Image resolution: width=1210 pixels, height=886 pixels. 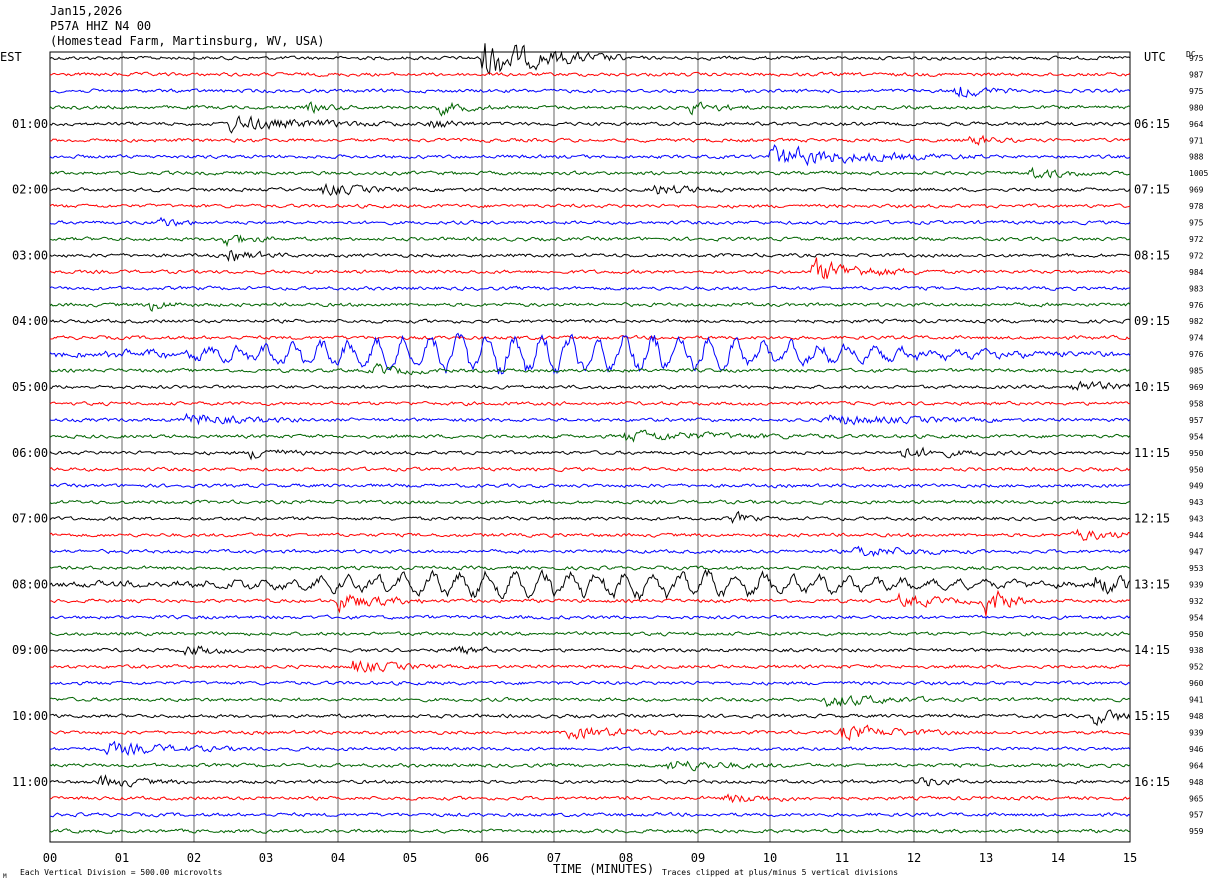 I want to click on est-hour-label: 04:00, so click(x=30, y=321).